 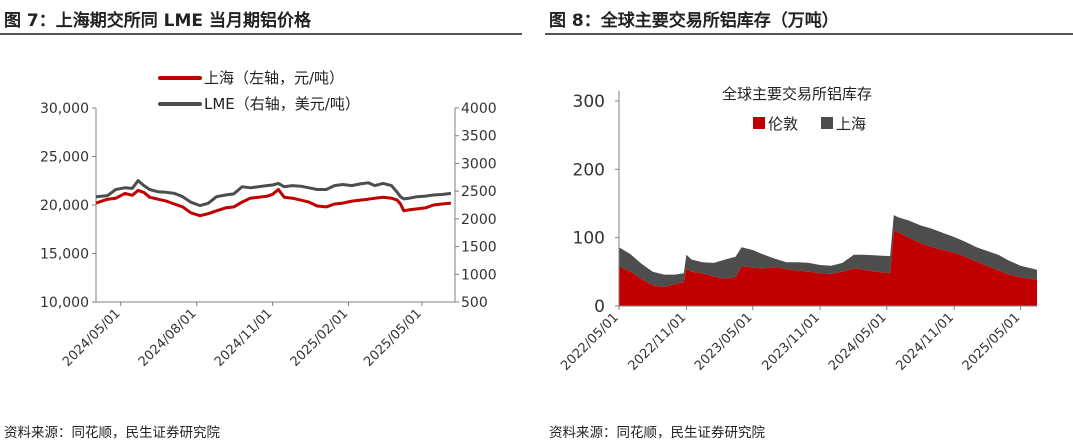 What do you see at coordinates (589, 102) in the screenshot?
I see `y-tick-label: 300` at bounding box center [589, 102].